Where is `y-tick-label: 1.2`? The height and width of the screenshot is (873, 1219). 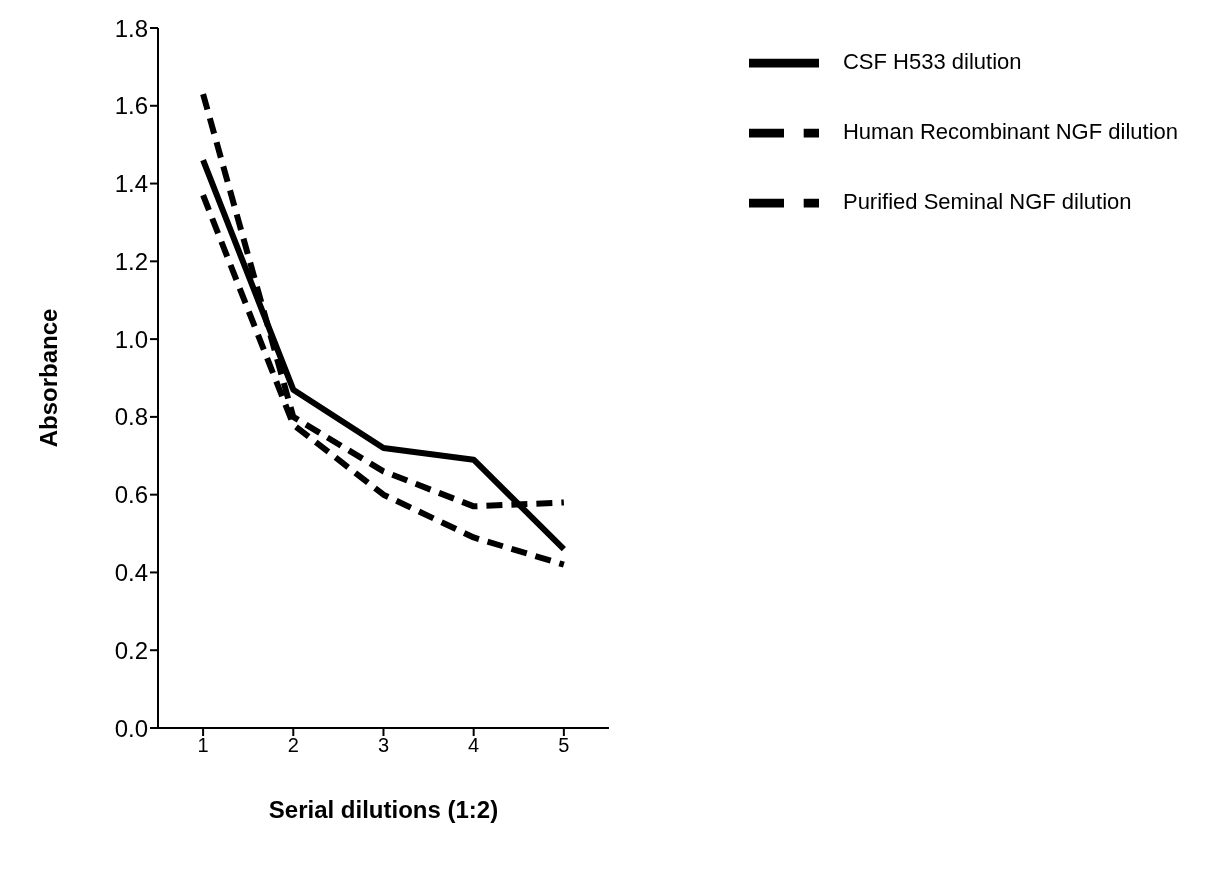 y-tick-label: 1.2 is located at coordinates (131, 261).